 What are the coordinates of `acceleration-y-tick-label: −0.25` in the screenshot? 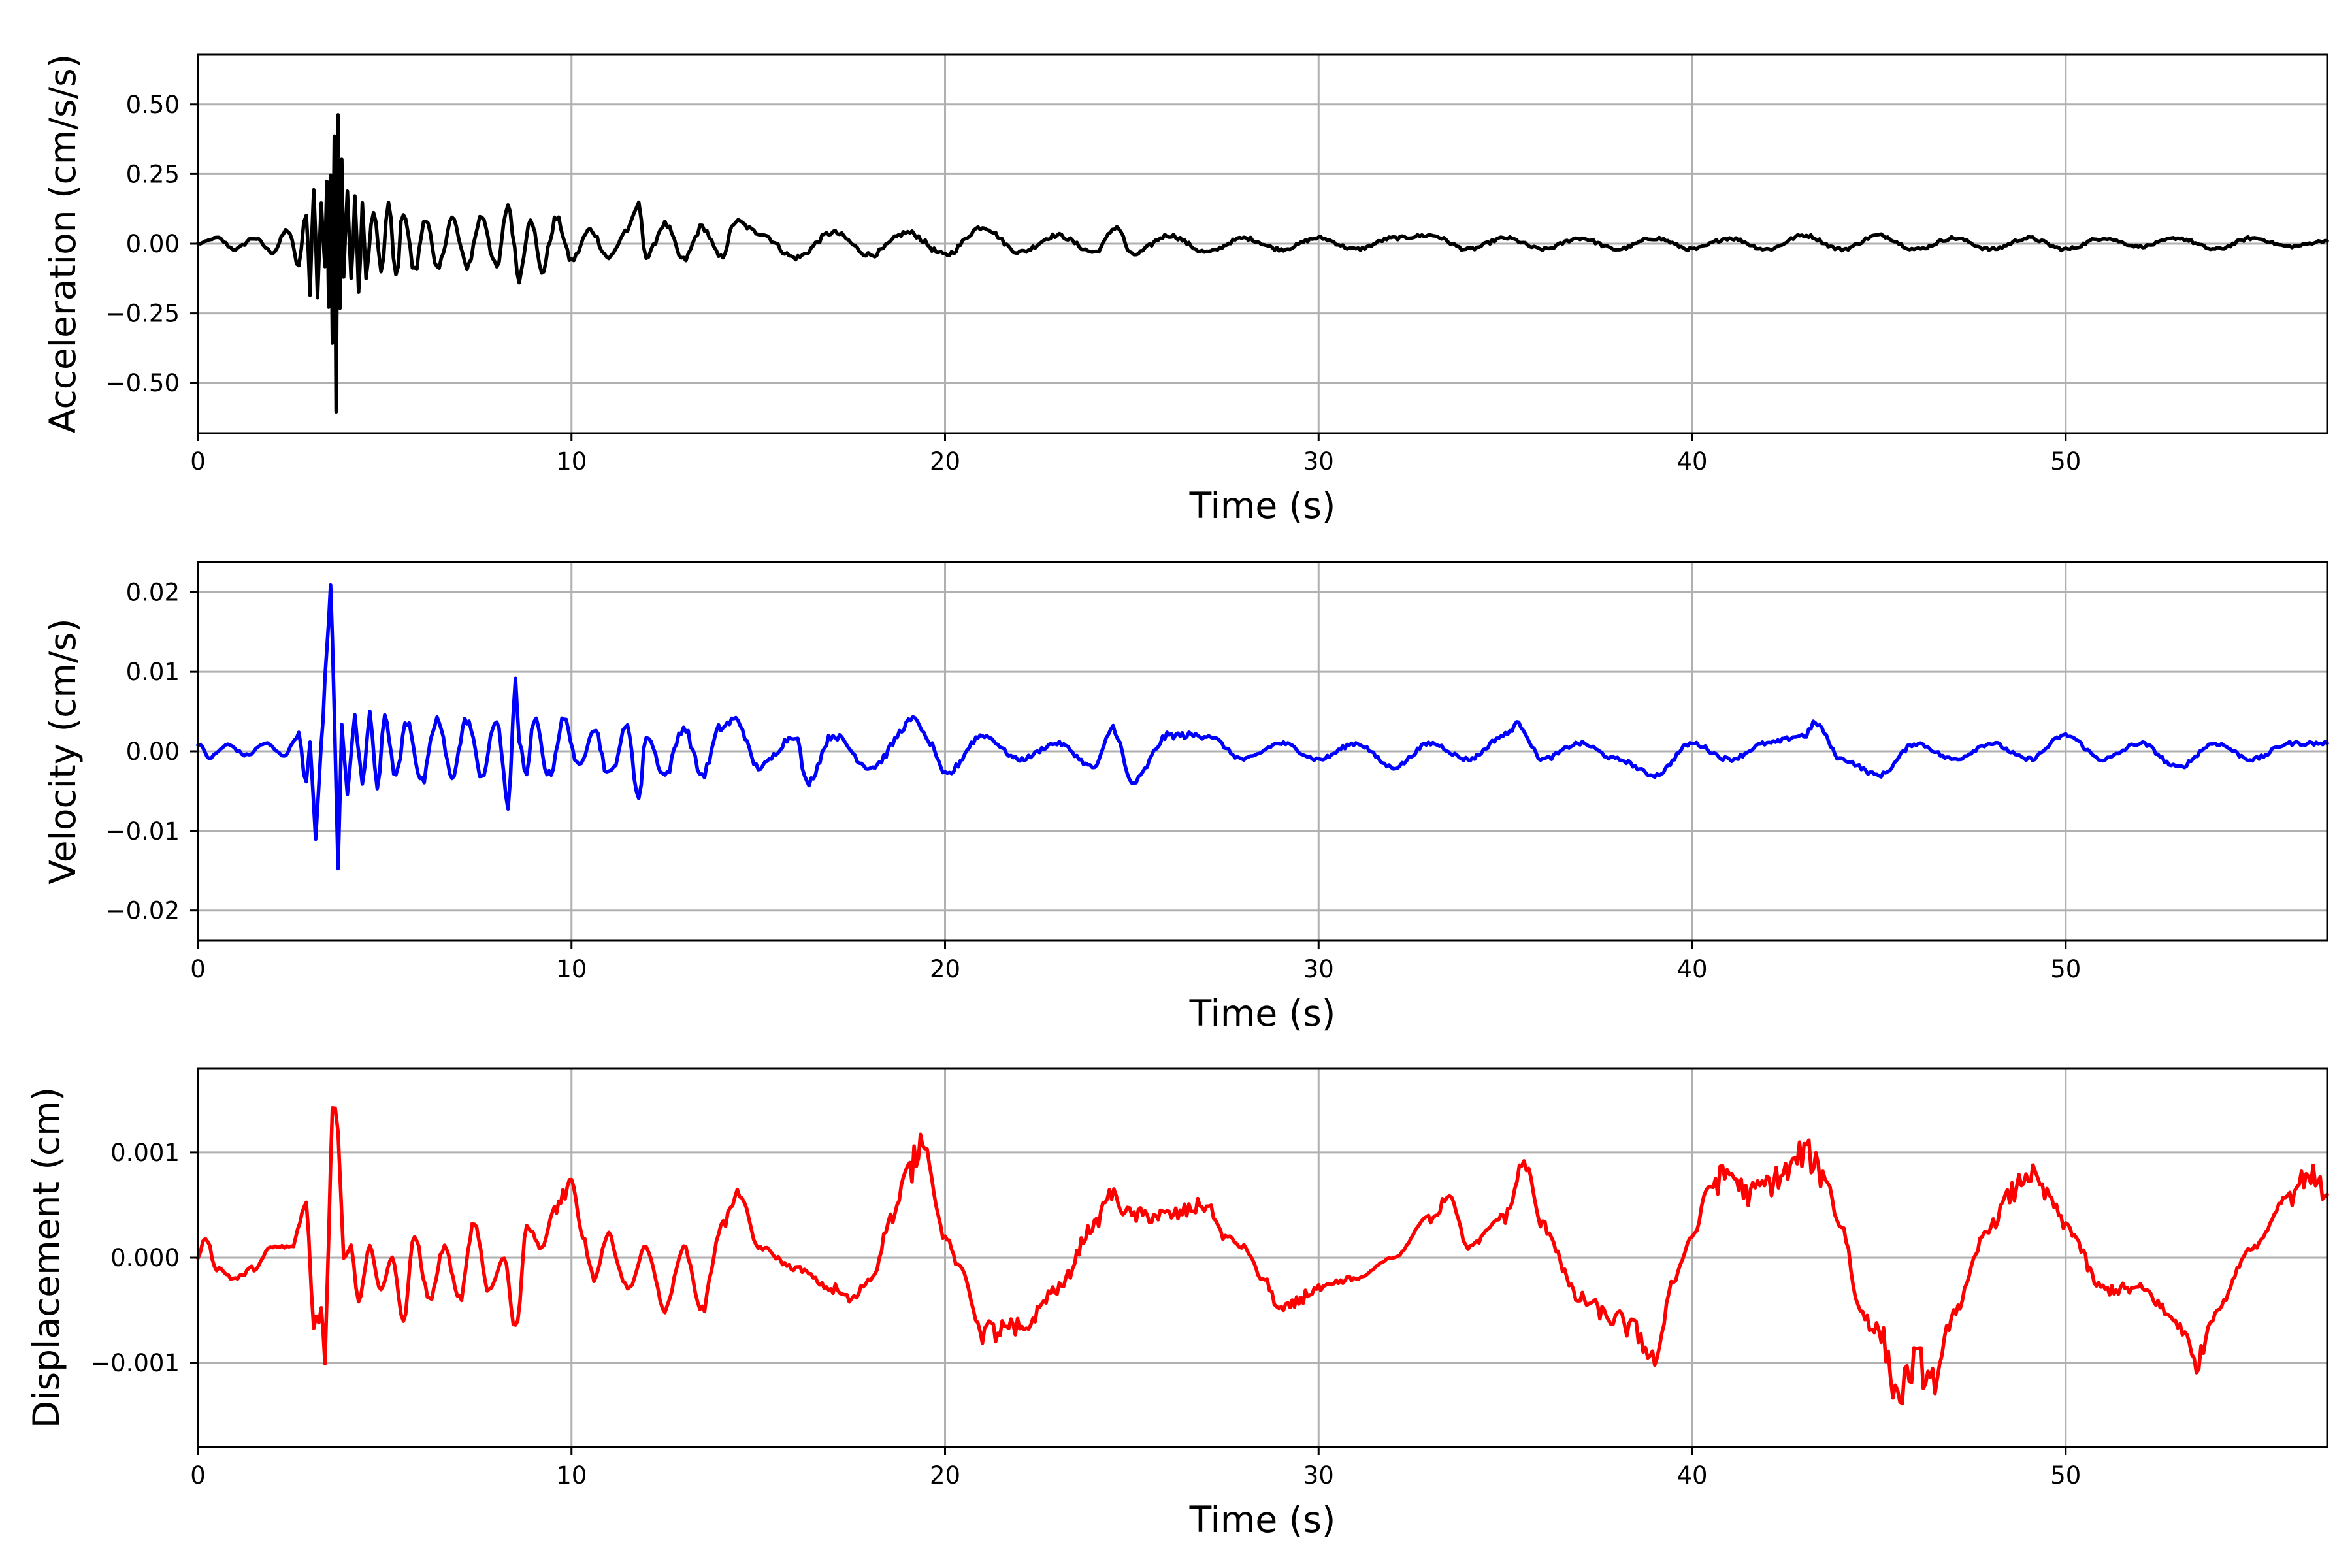 It's located at (143, 314).